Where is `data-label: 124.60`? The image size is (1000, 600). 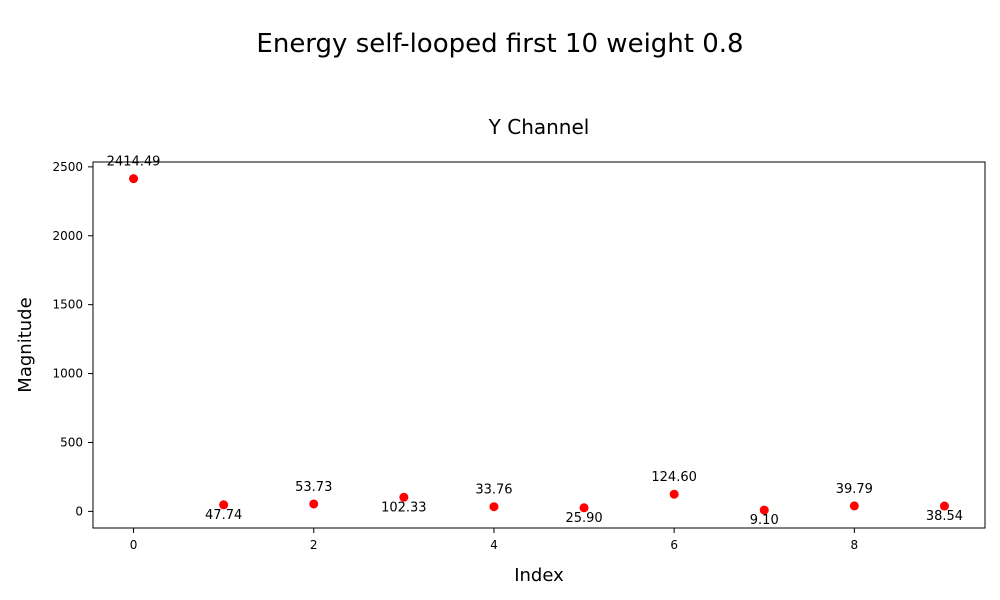 data-label: 124.60 is located at coordinates (674, 477).